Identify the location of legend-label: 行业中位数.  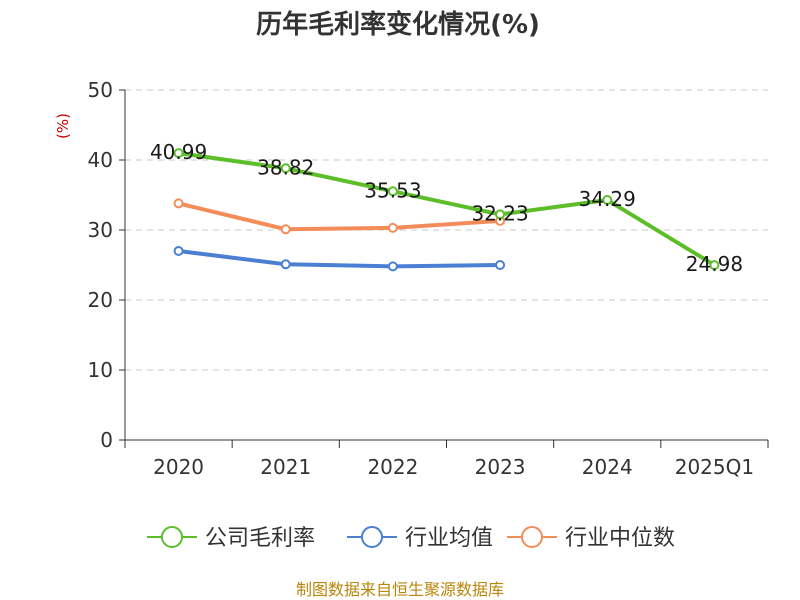
(620, 538).